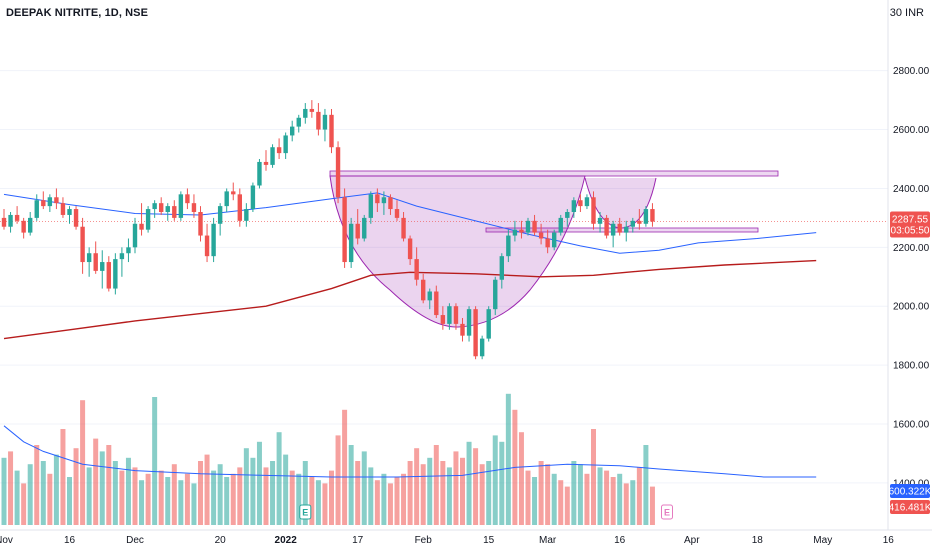 Image resolution: width=932 pixels, height=550 pixels. What do you see at coordinates (911, 366) in the screenshot?
I see `y-tick-label: 1800.00` at bounding box center [911, 366].